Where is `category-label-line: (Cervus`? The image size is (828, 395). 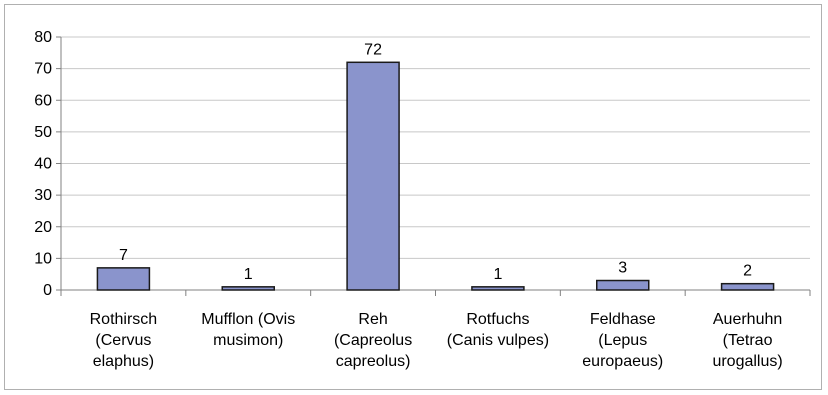 category-label-line: (Cervus is located at coordinates (123, 340).